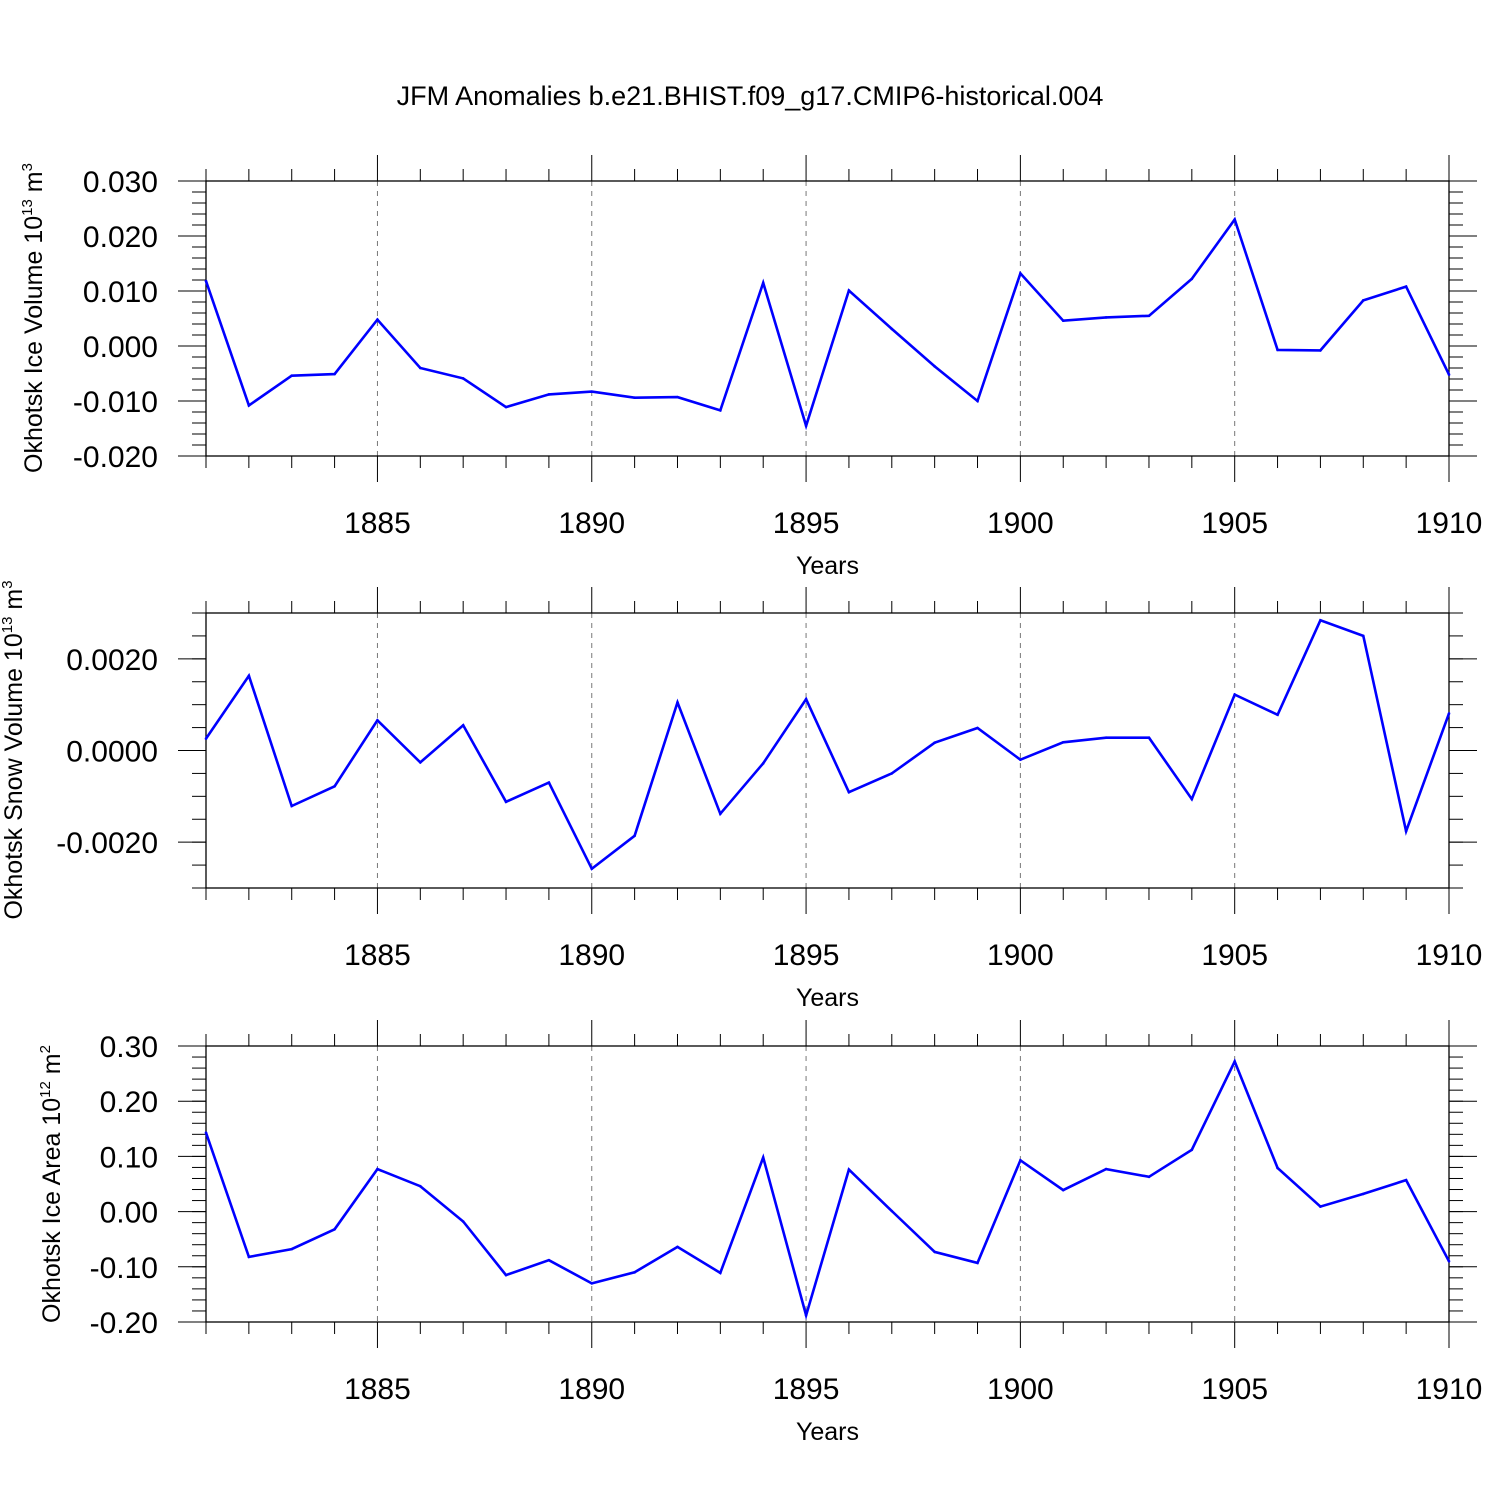  What do you see at coordinates (112, 660) in the screenshot?
I see `y-tick-label: 0.0020` at bounding box center [112, 660].